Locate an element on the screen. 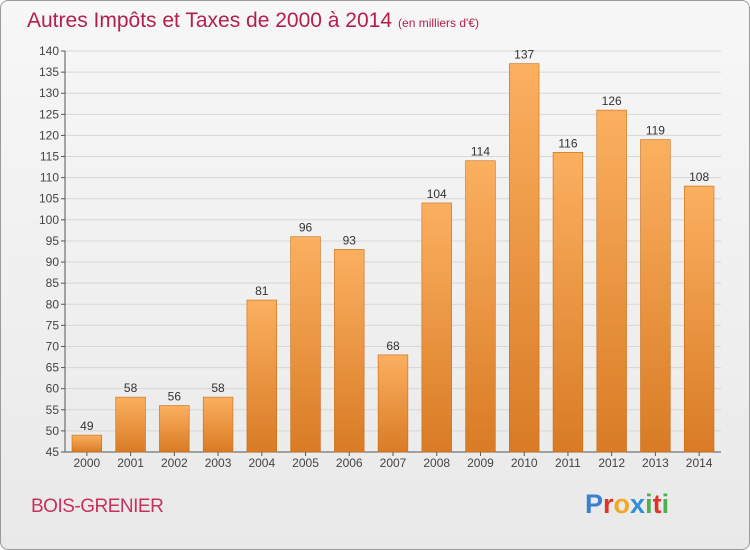 Image resolution: width=750 pixels, height=550 pixels. bar-2013 is located at coordinates (655, 296).